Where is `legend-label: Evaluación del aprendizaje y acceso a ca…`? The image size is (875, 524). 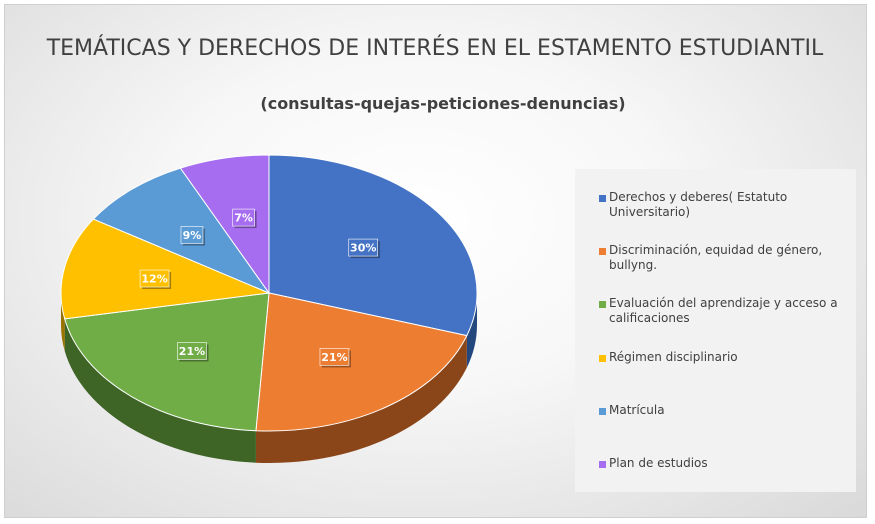
legend-label: Evaluación del aprendizaje y acceso a ca… is located at coordinates (723, 310).